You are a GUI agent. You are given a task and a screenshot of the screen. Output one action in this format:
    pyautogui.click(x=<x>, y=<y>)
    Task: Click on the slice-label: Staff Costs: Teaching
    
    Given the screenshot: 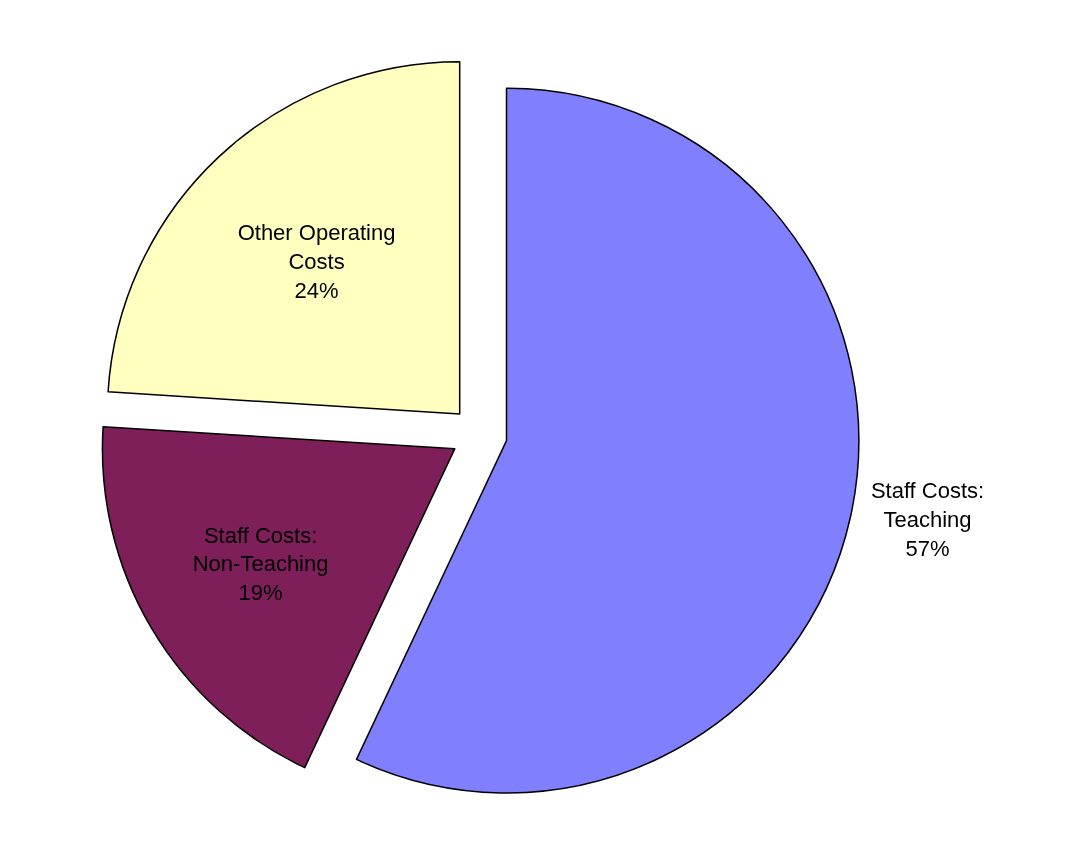 What is the action you would take?
    pyautogui.click(x=927, y=505)
    